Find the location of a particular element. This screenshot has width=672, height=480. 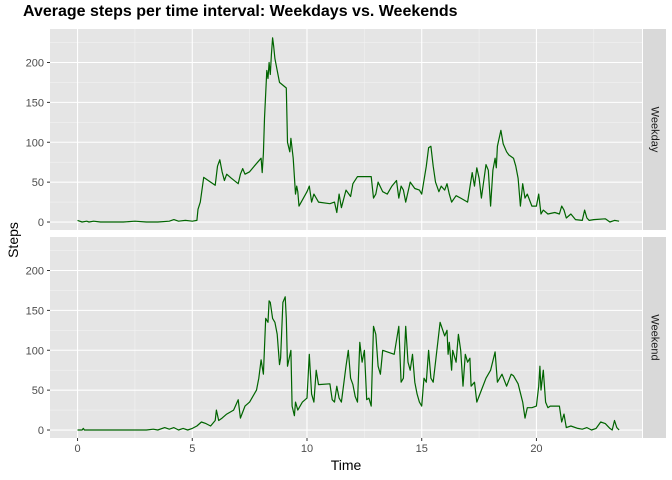

x-tick-label: 10 is located at coordinates (307, 449).